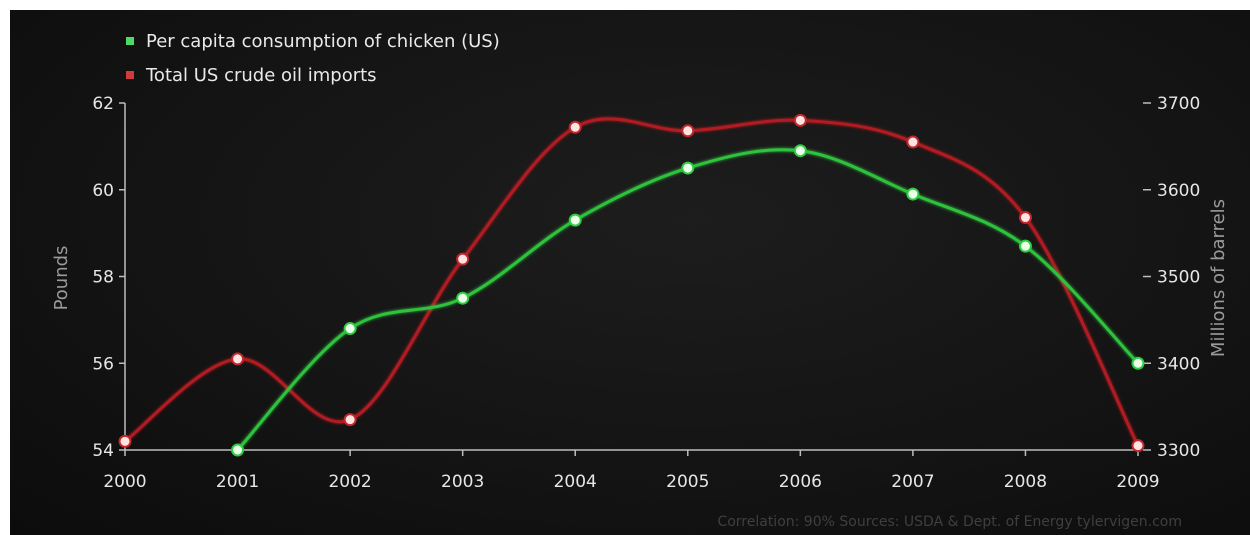 The image size is (1250, 535). What do you see at coordinates (575, 482) in the screenshot?
I see `x-tick-label: 2004` at bounding box center [575, 482].